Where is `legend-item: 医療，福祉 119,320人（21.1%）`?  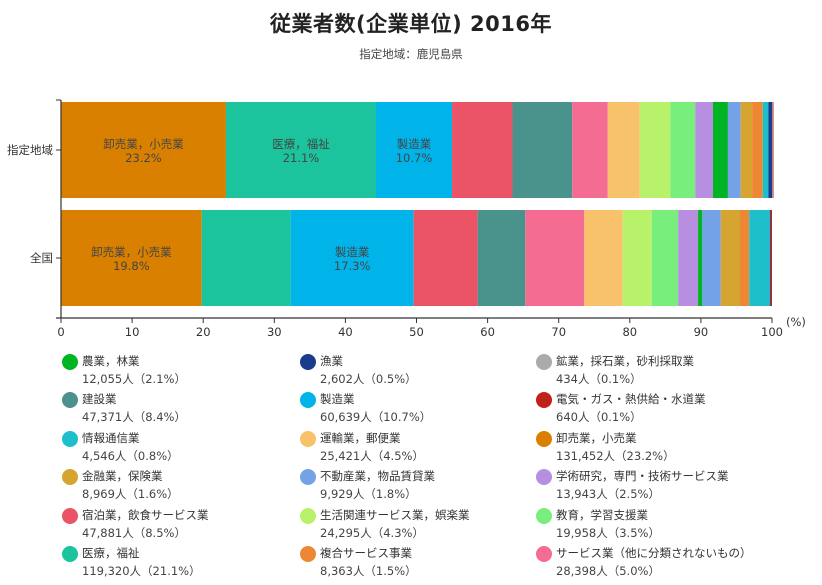 legend-item: 医療，福祉 119,320人（21.1%） is located at coordinates (182, 562).